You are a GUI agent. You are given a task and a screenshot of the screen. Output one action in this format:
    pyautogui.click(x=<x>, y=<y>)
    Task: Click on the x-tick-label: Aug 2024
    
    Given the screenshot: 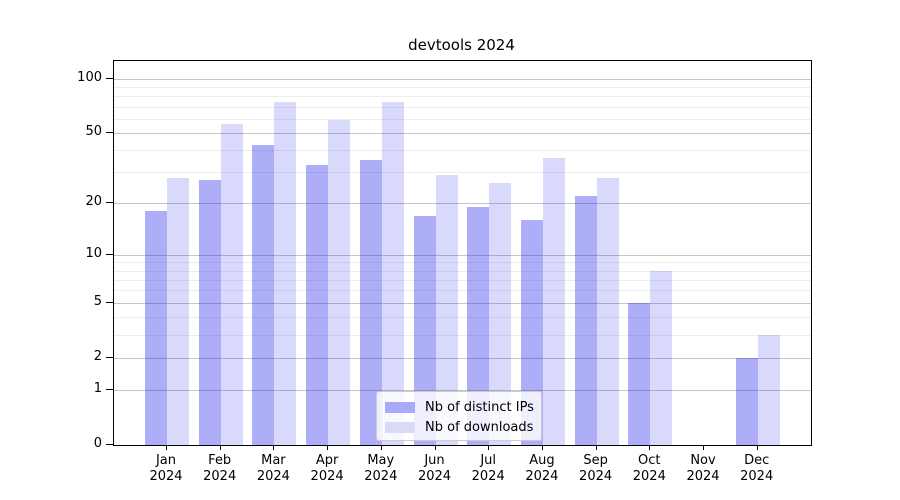 What is the action you would take?
    pyautogui.click(x=542, y=469)
    